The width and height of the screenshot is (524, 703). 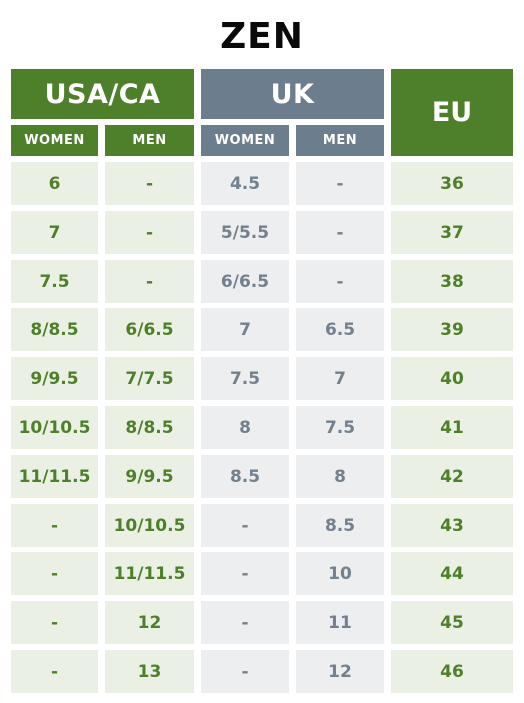 I want to click on cell-usa-men: 10/10.5, so click(x=149, y=525).